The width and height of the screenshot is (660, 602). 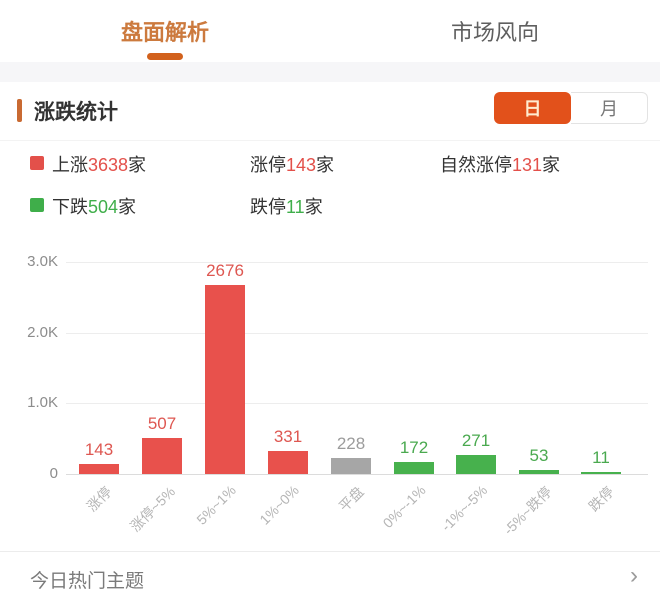 What do you see at coordinates (152, 509) in the screenshot?
I see `x-axis-tick-label: 涨停~5%` at bounding box center [152, 509].